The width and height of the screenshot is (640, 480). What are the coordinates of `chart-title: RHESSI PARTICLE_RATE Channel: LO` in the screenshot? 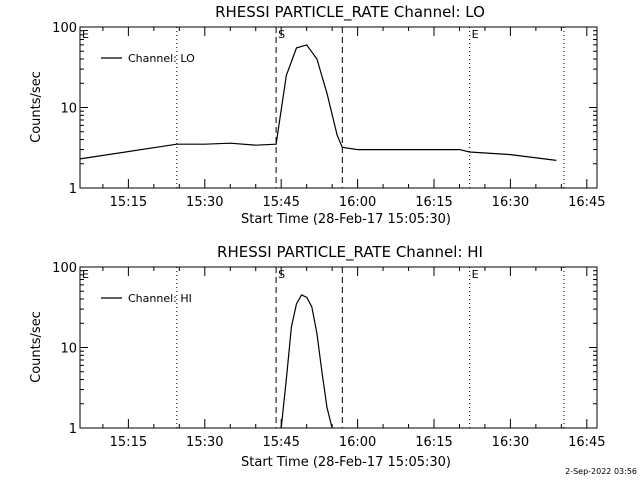 It's located at (350, 12).